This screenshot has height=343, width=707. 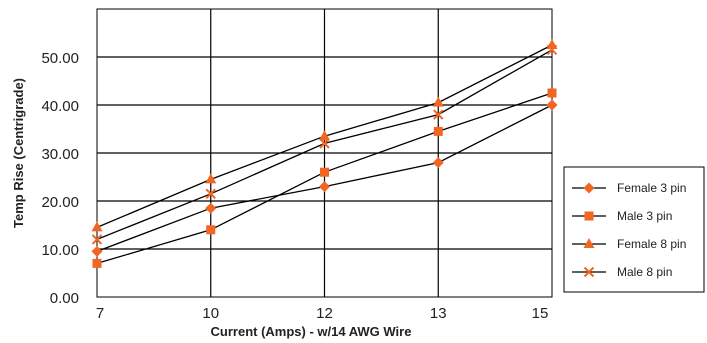 I want to click on legend-item: Male 3 pin, so click(x=622, y=216).